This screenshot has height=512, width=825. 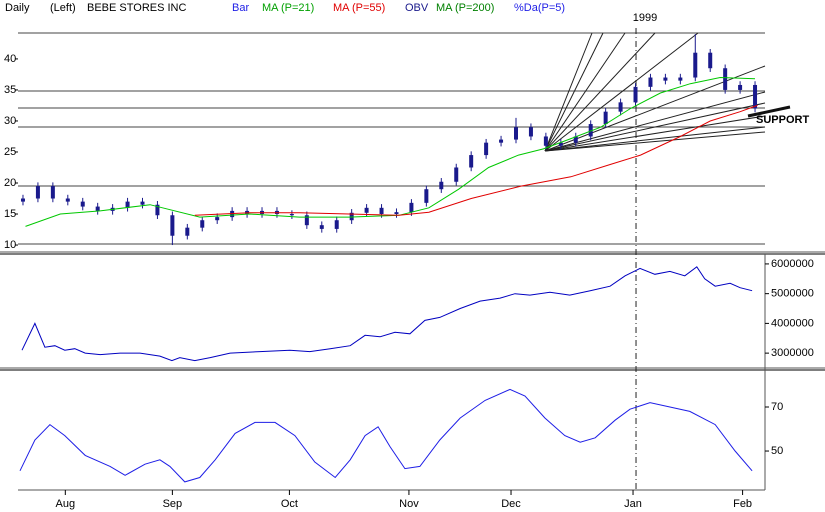 What do you see at coordinates (792, 264) in the screenshot?
I see `y-tick-label: 6000000` at bounding box center [792, 264].